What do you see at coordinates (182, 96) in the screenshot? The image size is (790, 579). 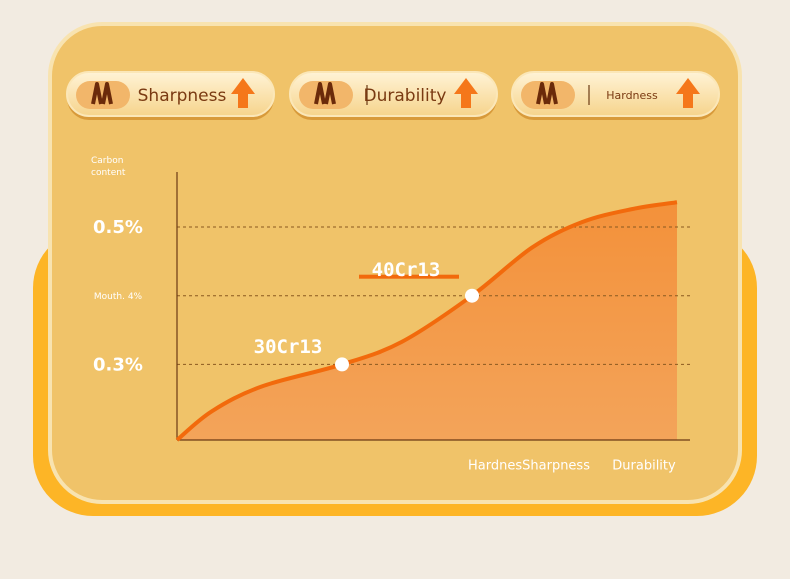 I see `button-label: Sharpness` at bounding box center [182, 96].